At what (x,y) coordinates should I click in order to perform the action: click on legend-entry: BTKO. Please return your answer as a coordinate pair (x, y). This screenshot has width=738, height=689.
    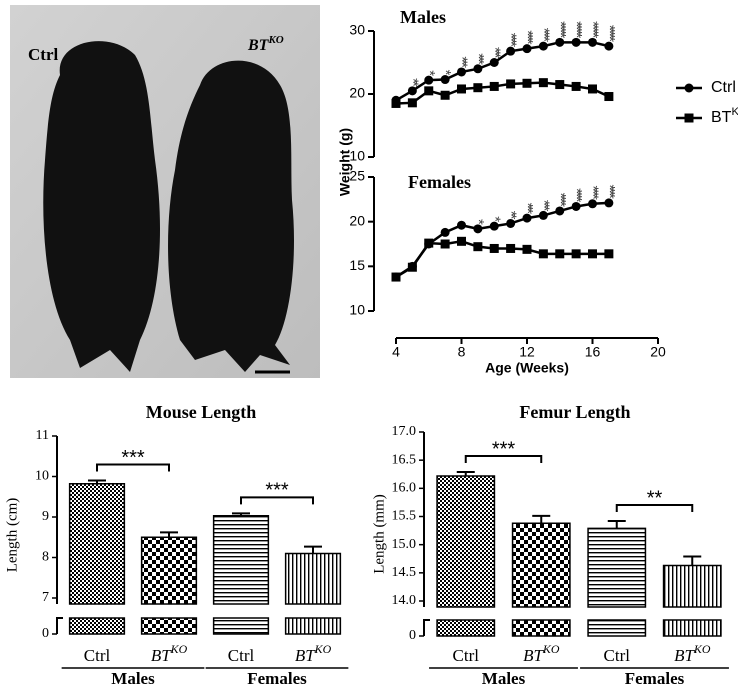
    Looking at the image, I should click on (724, 116).